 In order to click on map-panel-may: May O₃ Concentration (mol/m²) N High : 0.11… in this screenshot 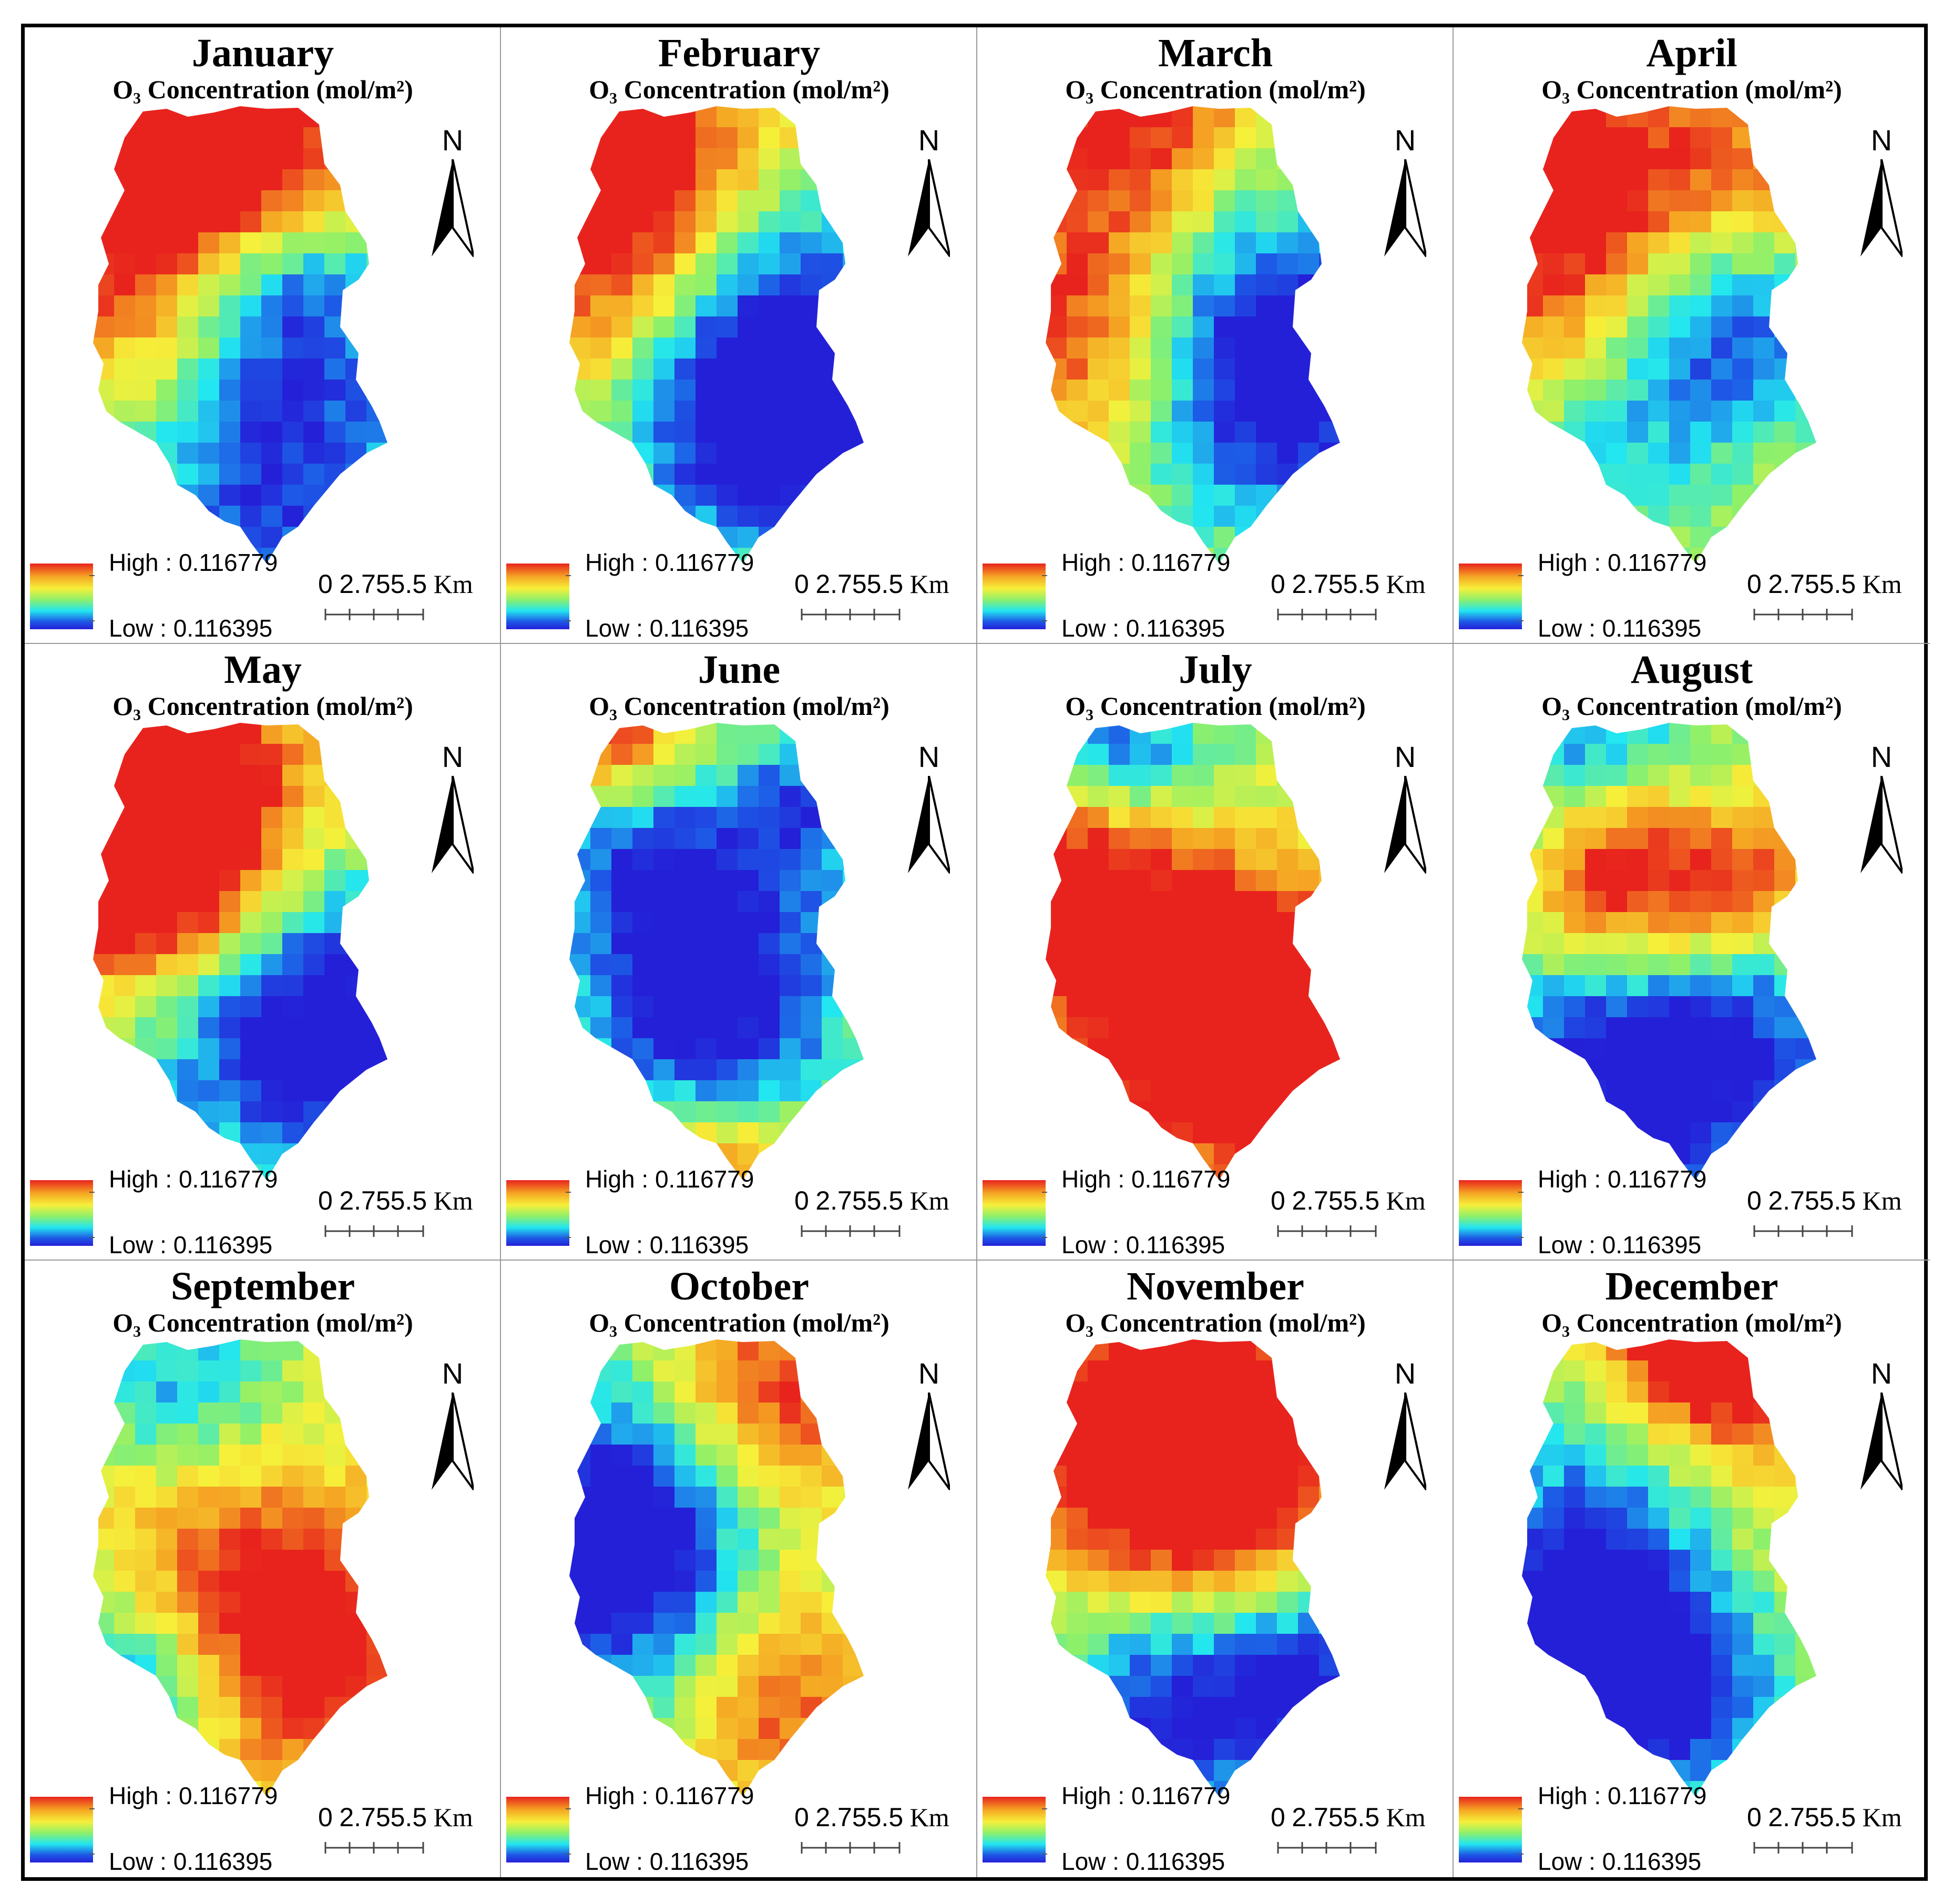, I will do `click(263, 952)`.